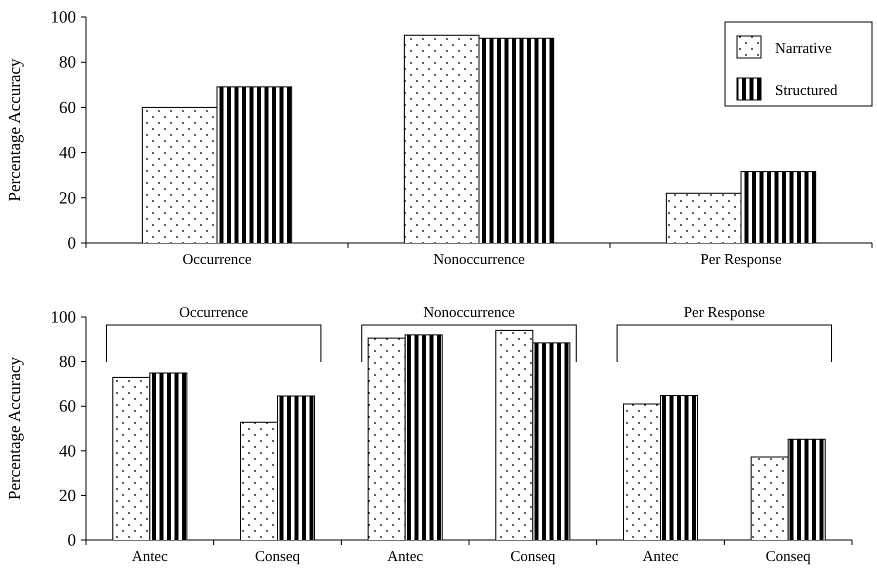  Describe the element at coordinates (217, 260) in the screenshot. I see `x-tick-label: Occurrence` at that location.